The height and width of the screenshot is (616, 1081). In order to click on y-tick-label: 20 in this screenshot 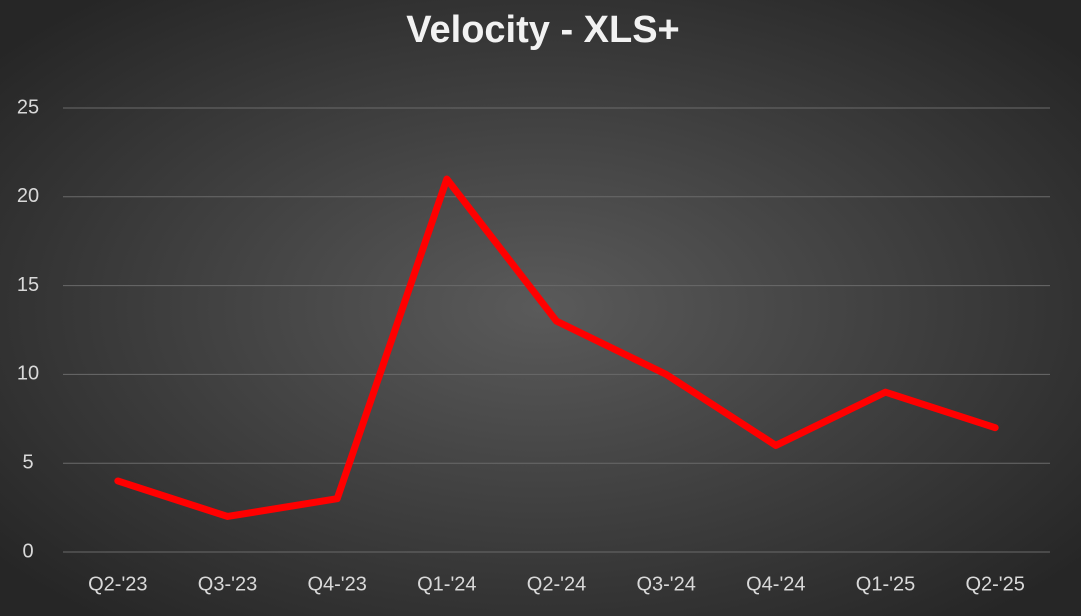, I will do `click(28, 196)`.